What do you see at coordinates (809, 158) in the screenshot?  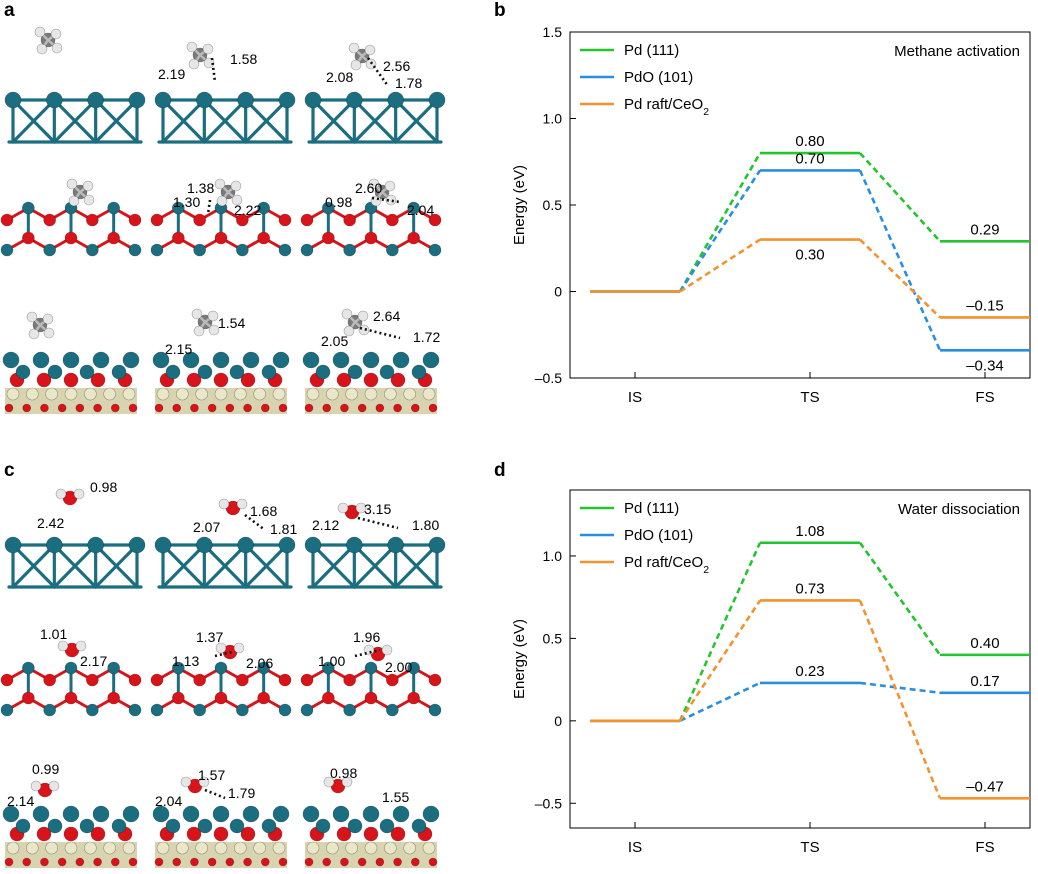 I see `data-label: 0.70` at bounding box center [809, 158].